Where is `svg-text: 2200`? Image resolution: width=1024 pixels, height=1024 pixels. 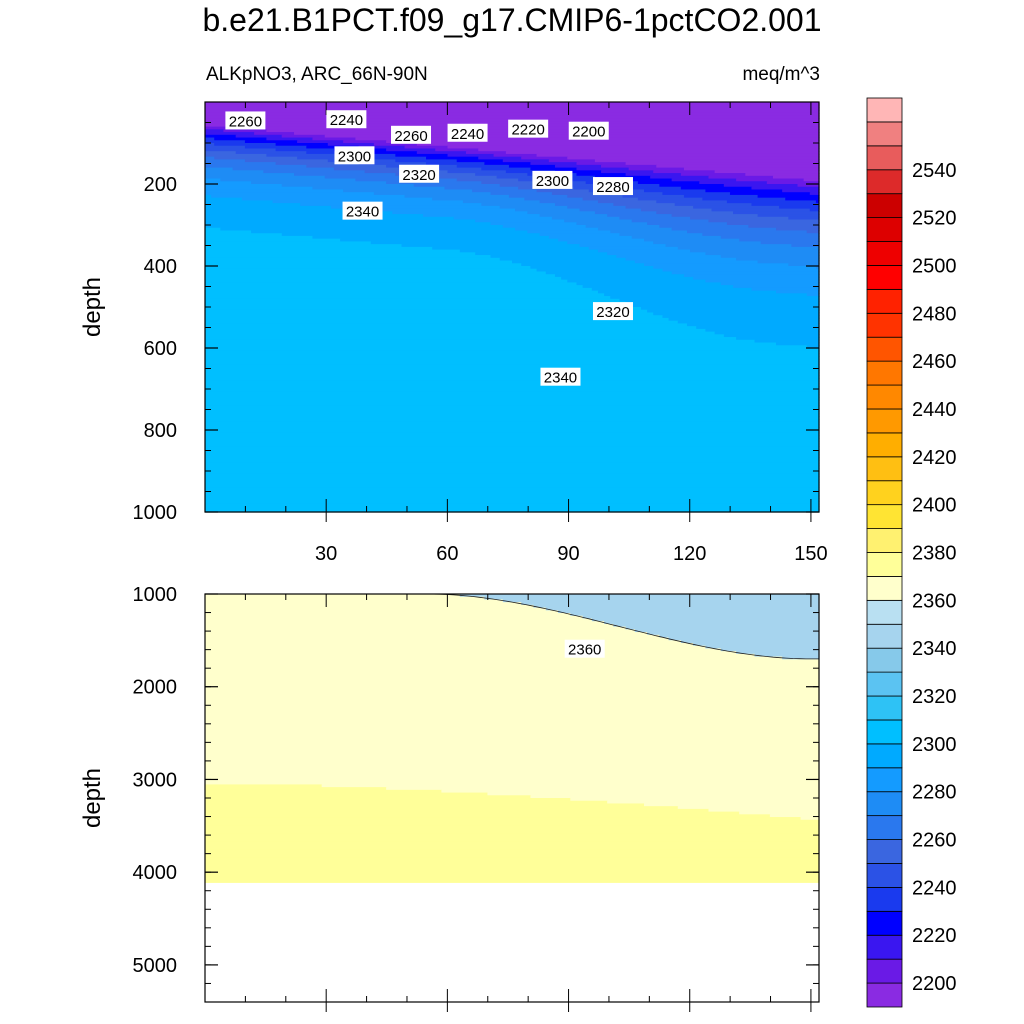
svg-text: 2200 is located at coordinates (588, 132).